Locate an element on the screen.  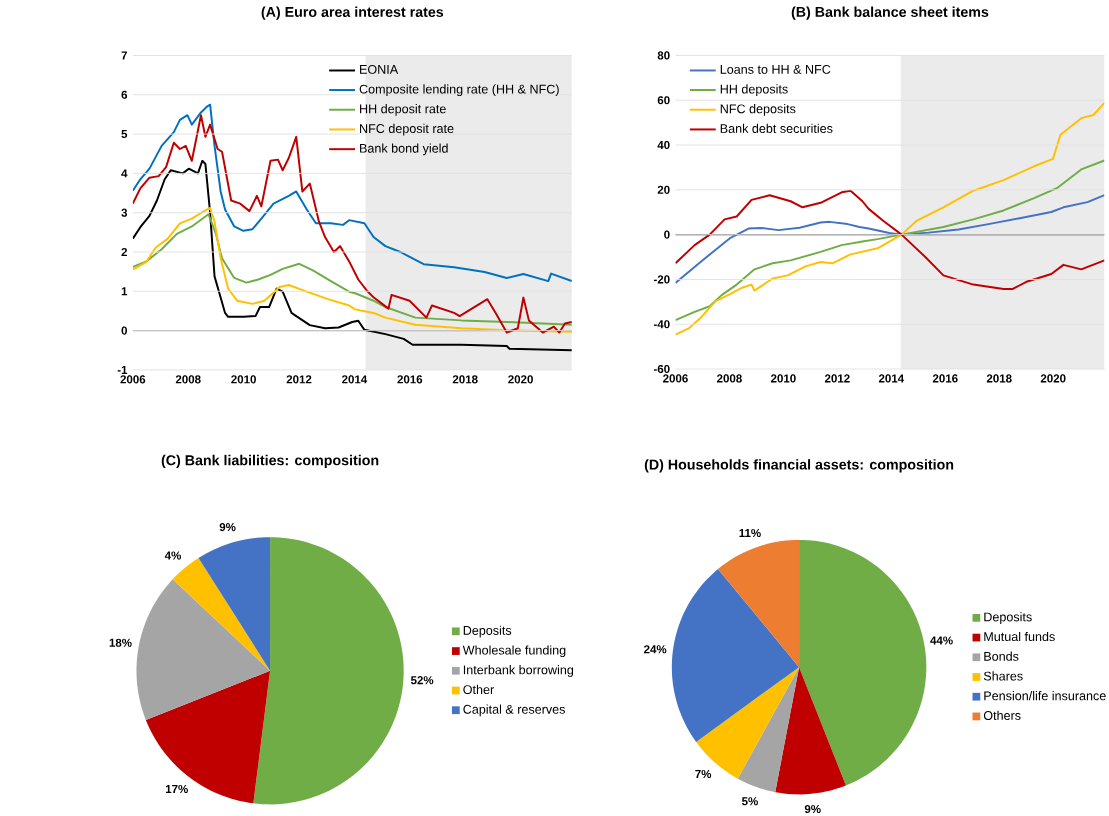
y-tick-label: 2 is located at coordinates (124, 251).